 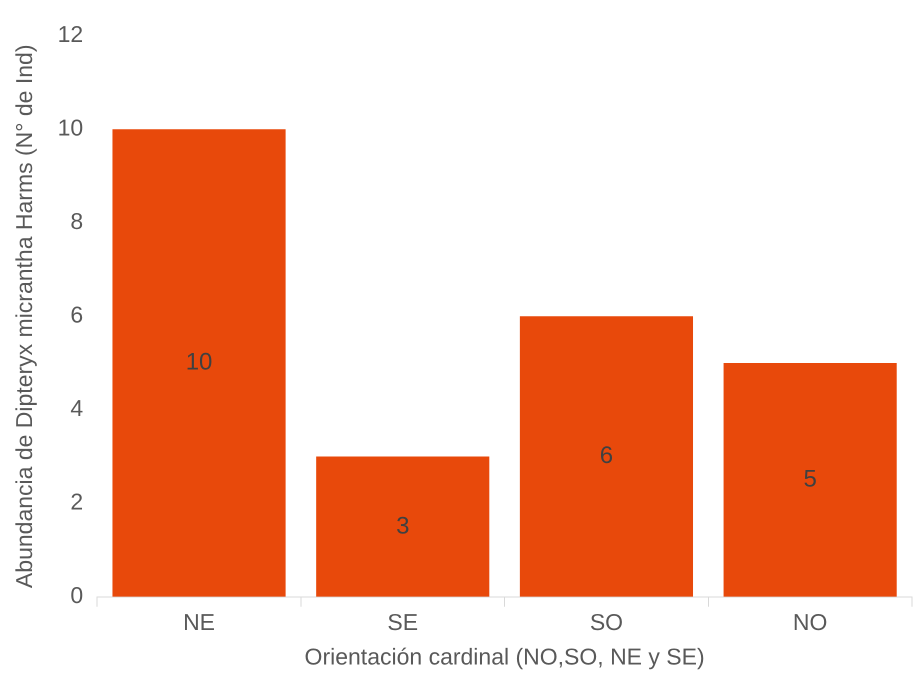 I want to click on x-axis-title: Orientación cardinal (NO,SO, NE y SE), so click(x=504, y=657).